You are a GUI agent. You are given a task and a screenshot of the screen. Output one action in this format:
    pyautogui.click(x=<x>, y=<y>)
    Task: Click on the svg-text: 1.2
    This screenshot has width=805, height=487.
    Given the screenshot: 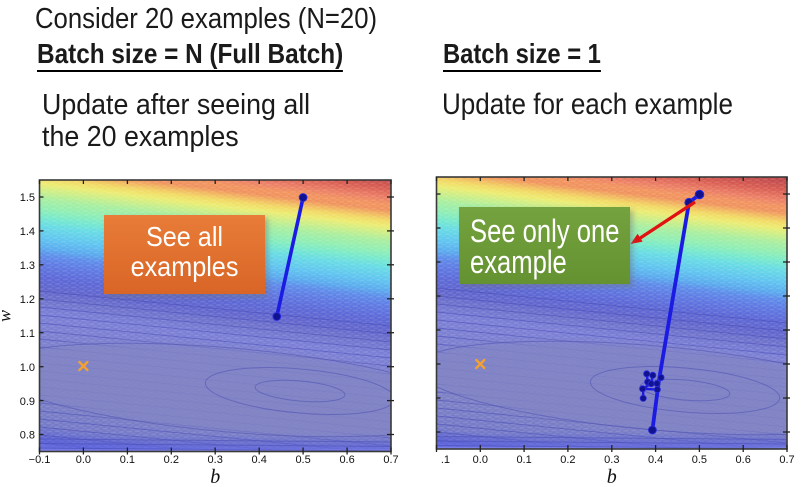 What is the action you would take?
    pyautogui.click(x=27, y=300)
    